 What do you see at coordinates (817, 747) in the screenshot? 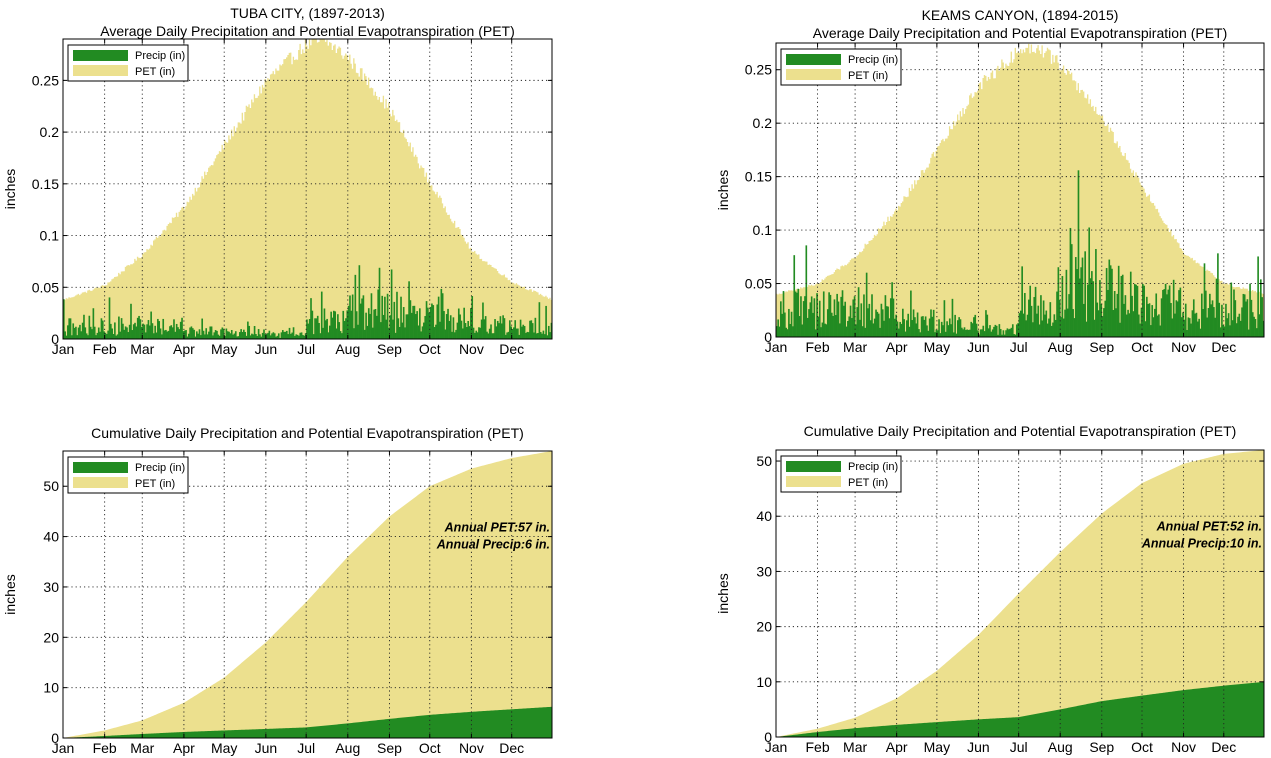
I see `x-tick-label: Feb` at bounding box center [817, 747].